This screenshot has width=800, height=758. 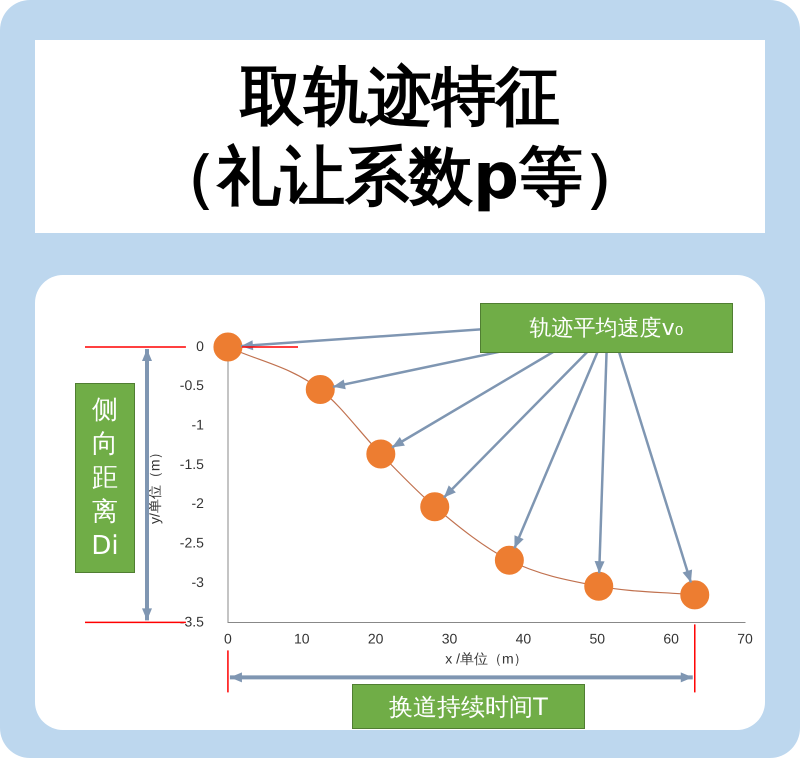 What do you see at coordinates (745, 638) in the screenshot?
I see `x-tick-label: 70` at bounding box center [745, 638].